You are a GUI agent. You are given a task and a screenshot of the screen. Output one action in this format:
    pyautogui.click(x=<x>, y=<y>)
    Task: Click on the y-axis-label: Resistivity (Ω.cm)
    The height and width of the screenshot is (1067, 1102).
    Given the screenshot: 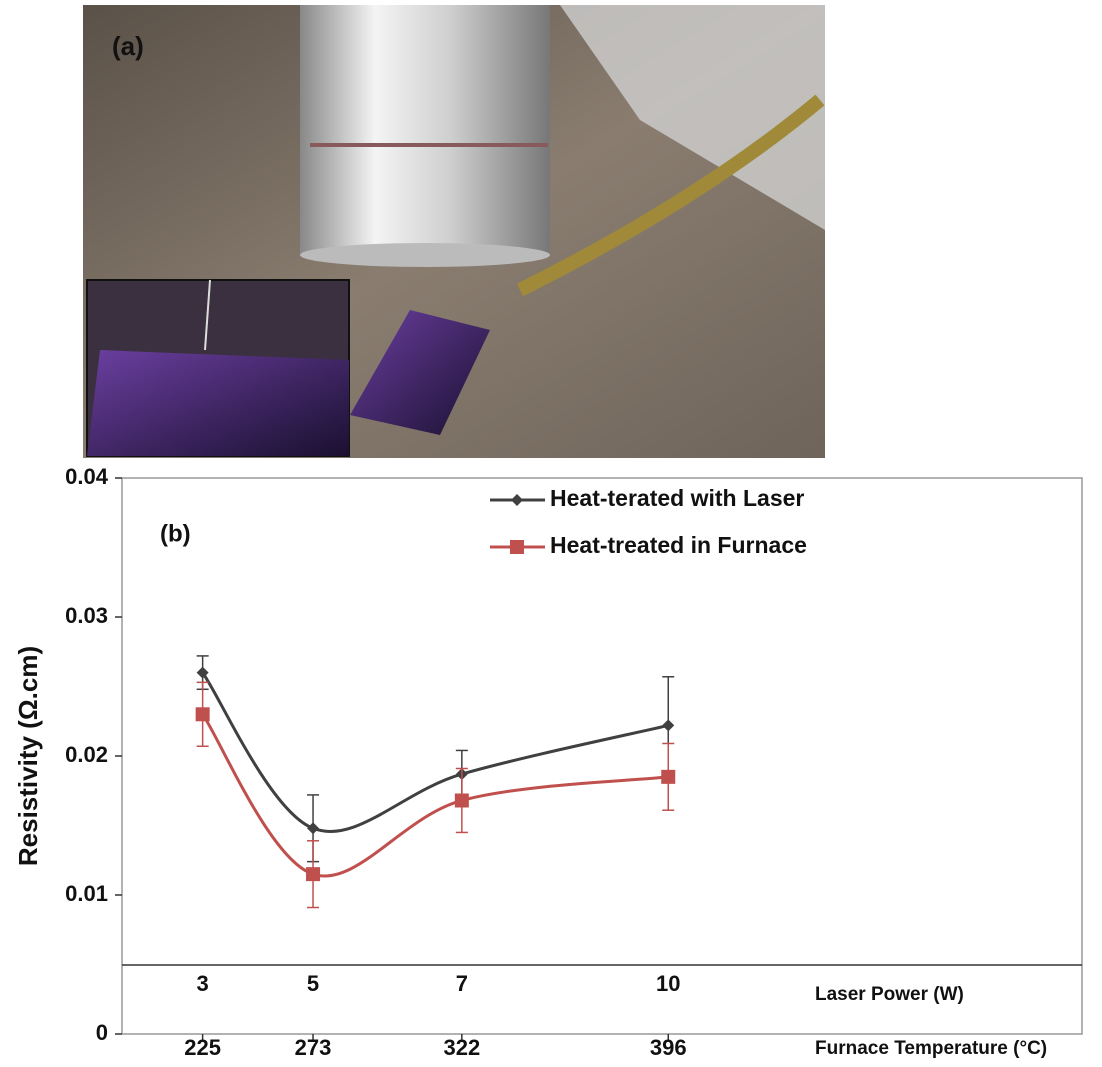 What is the action you would take?
    pyautogui.click(x=28, y=756)
    